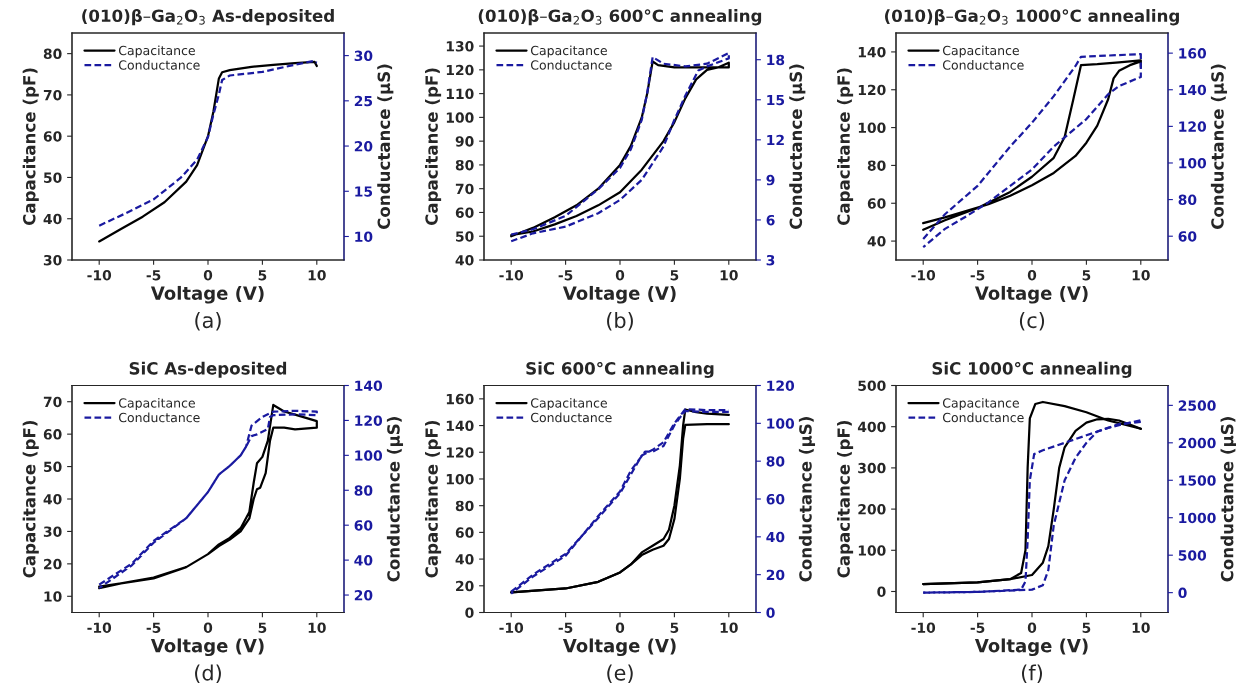 The width and height of the screenshot is (1236, 687). Describe the element at coordinates (364, 236) in the screenshot. I see `y2-tick-label: 10` at that location.